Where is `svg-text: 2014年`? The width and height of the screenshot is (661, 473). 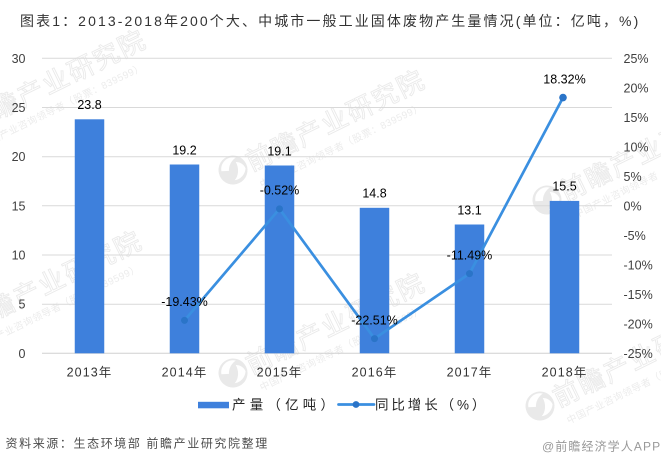
svg-text: 2014年 is located at coordinates (185, 372).